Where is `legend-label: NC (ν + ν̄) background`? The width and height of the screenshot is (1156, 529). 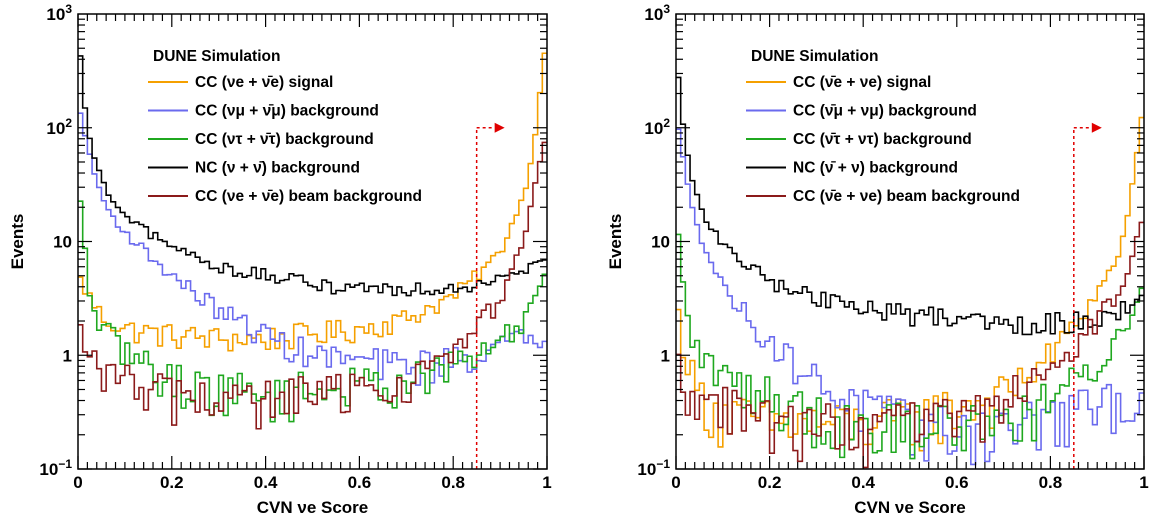 legend-label: NC (ν + ν̄) background is located at coordinates (277, 168).